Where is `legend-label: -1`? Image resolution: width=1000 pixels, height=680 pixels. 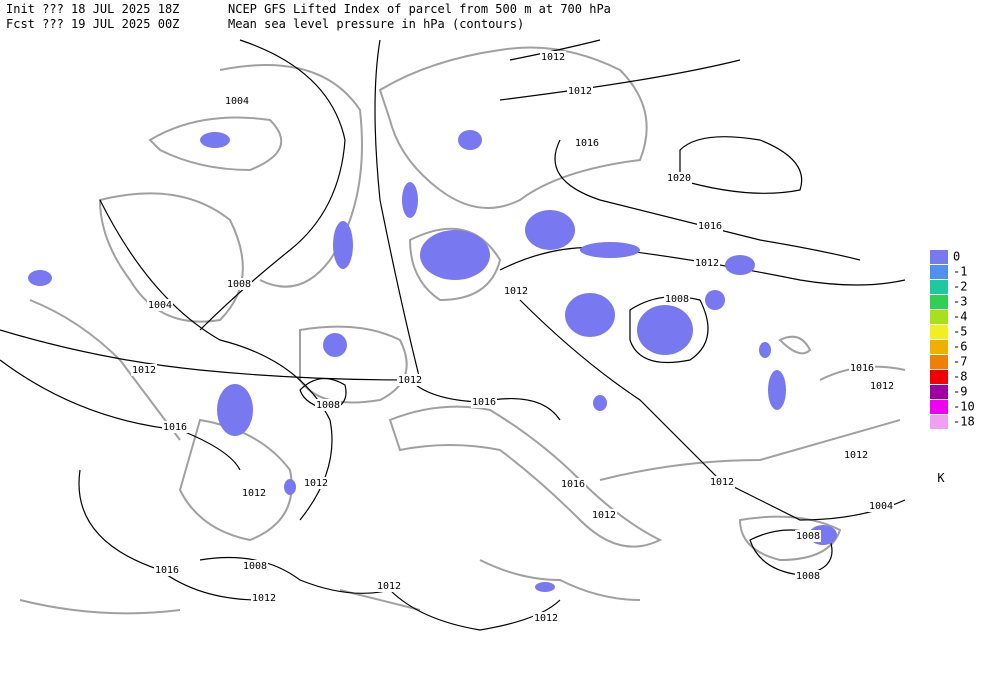
legend-label: -1 is located at coordinates (960, 272).